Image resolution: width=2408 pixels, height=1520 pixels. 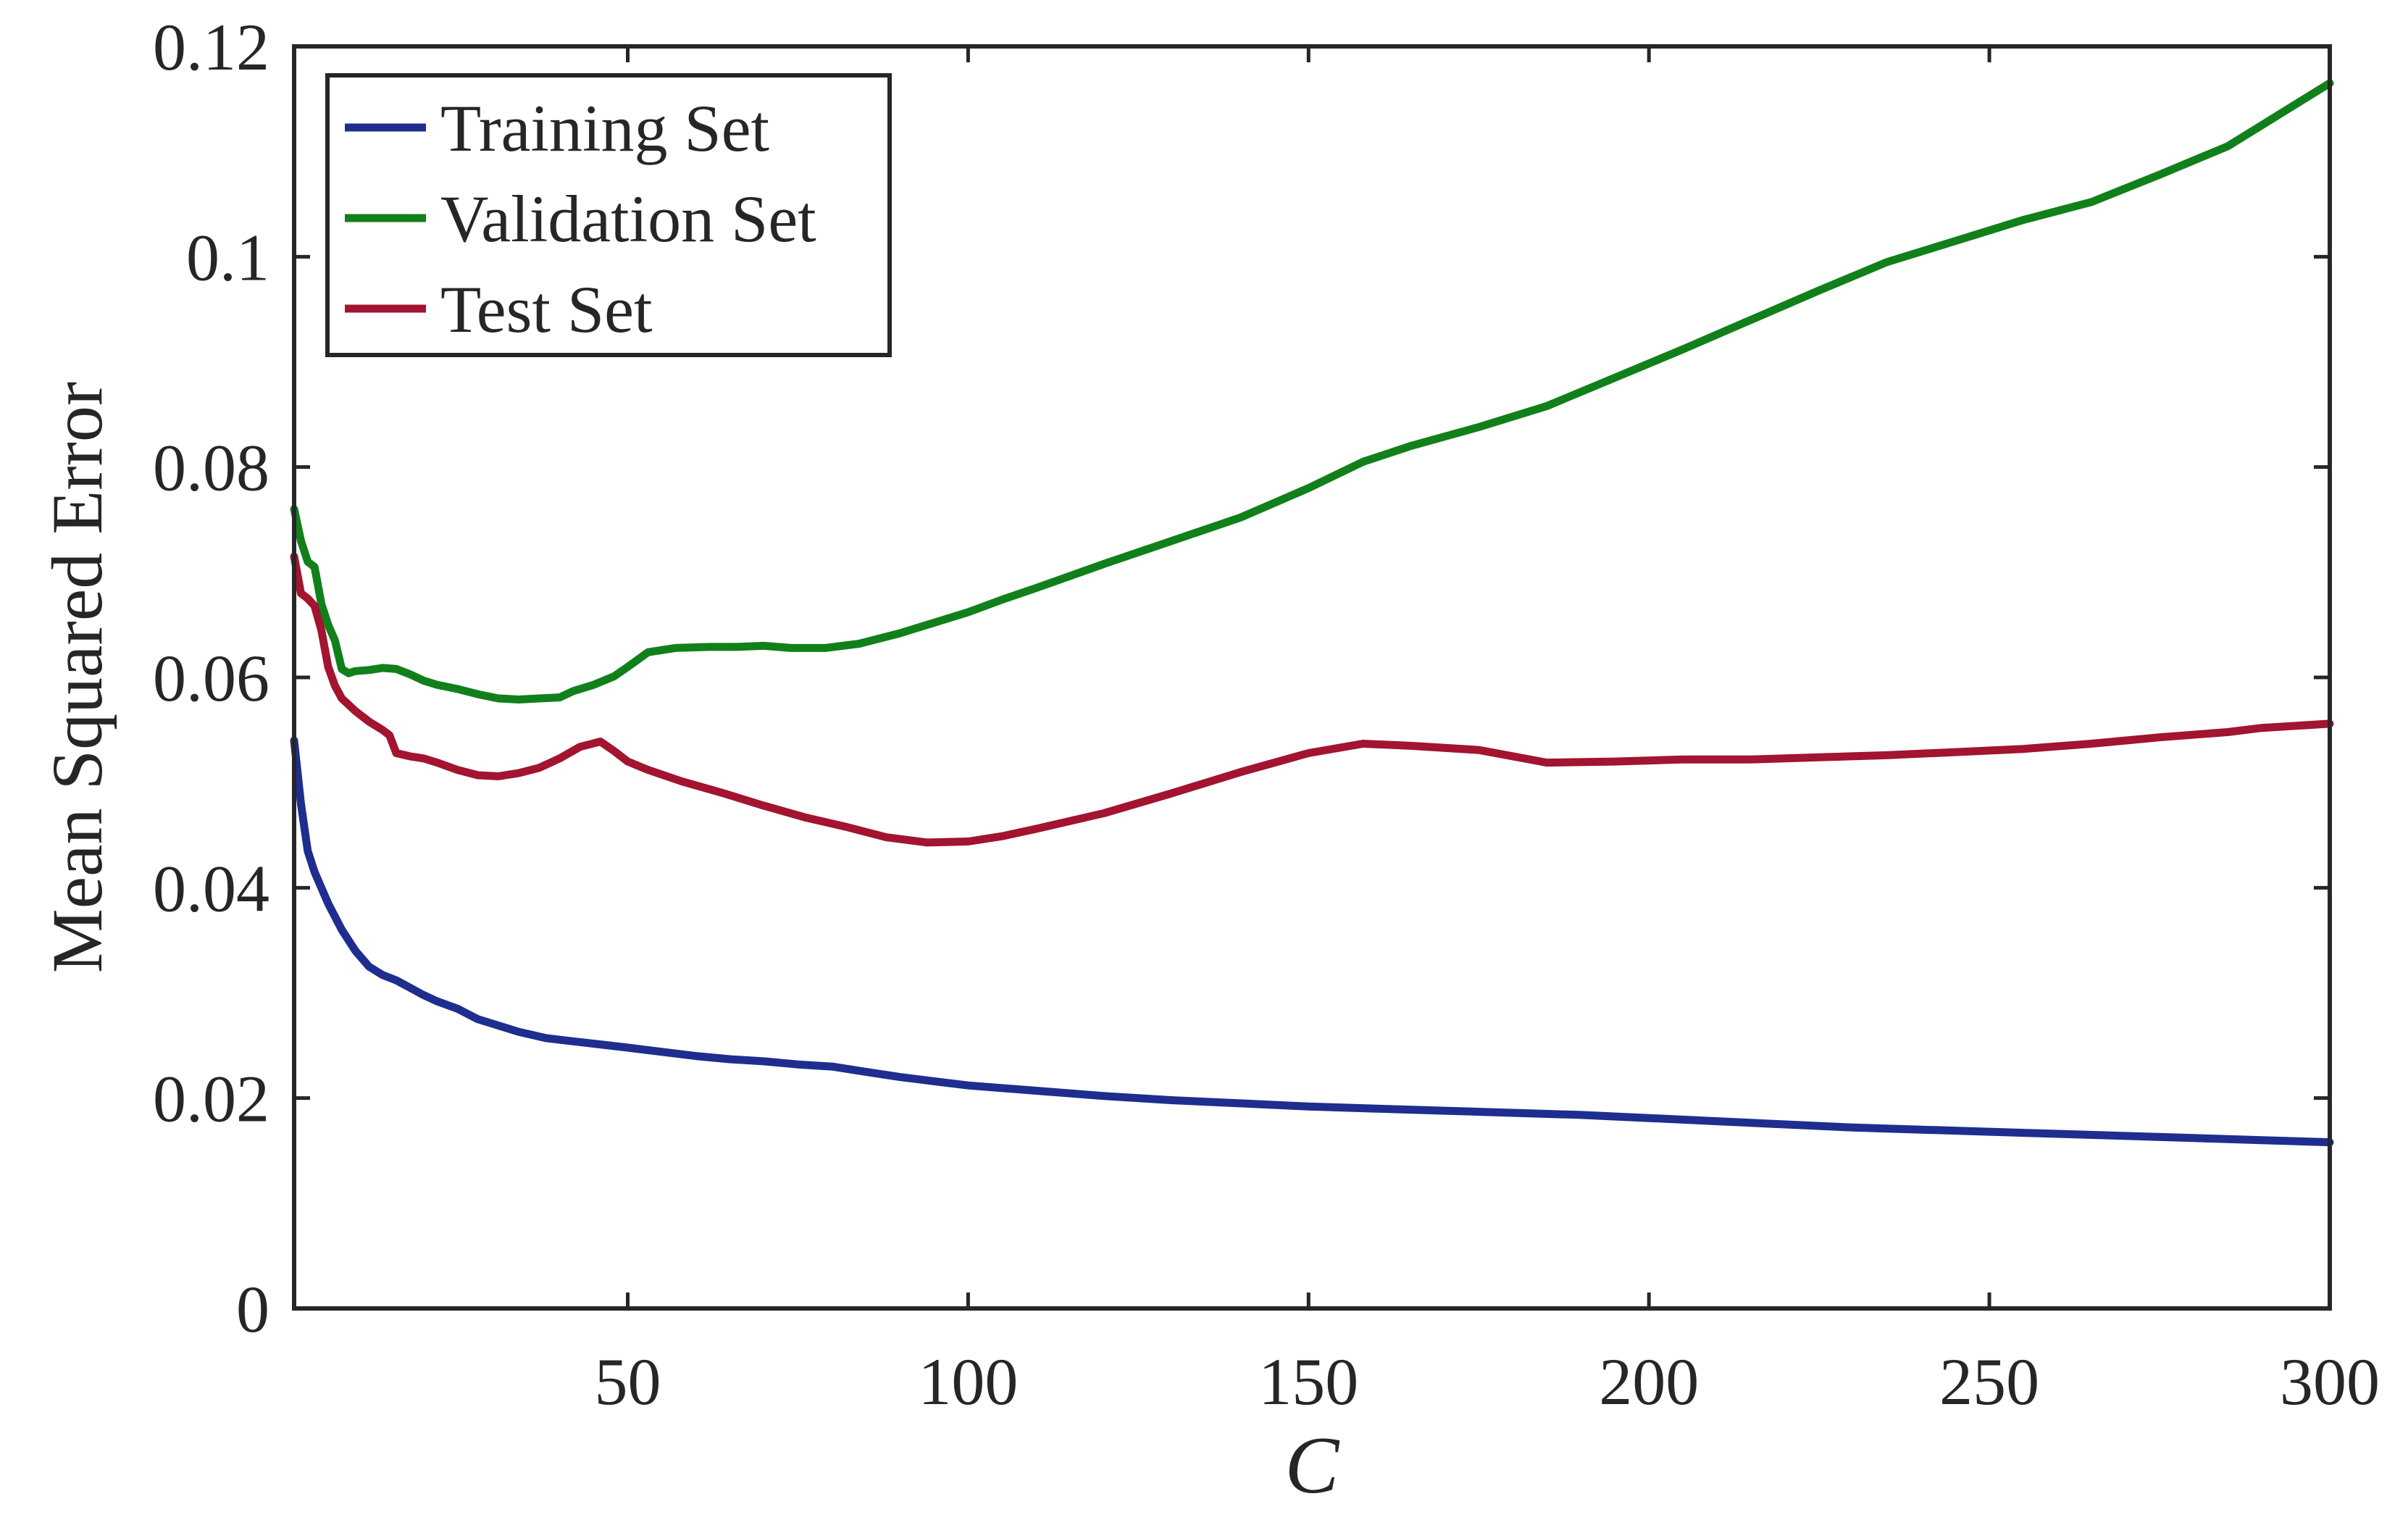 What do you see at coordinates (211, 468) in the screenshot?
I see `y-tick-label: 0.08` at bounding box center [211, 468].